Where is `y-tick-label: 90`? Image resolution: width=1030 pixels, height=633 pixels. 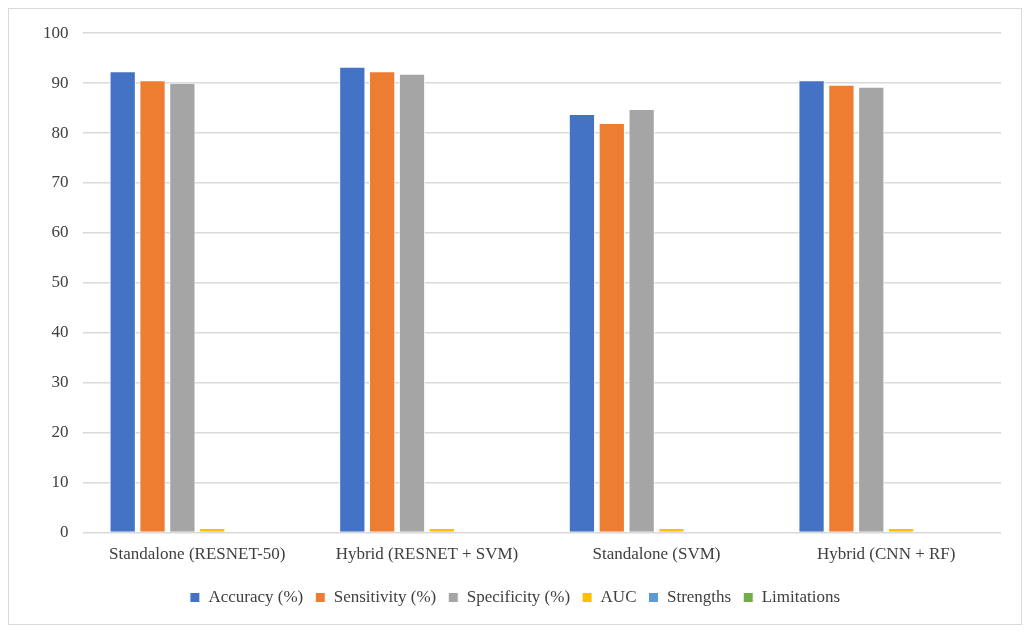
y-tick-label: 90 is located at coordinates (60, 82).